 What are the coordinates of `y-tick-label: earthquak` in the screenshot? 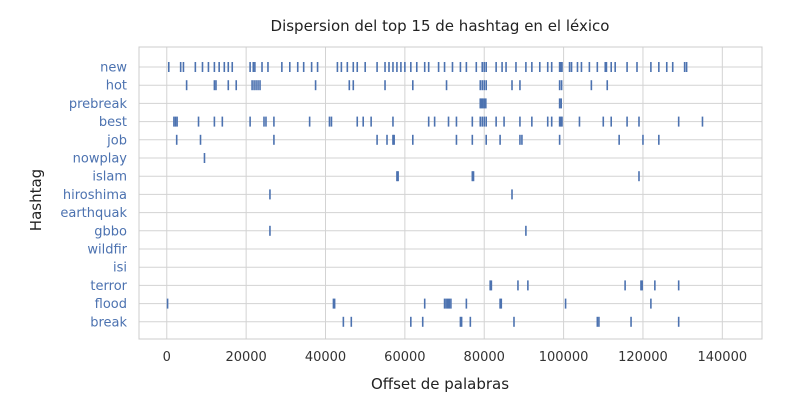 It's located at (93, 213).